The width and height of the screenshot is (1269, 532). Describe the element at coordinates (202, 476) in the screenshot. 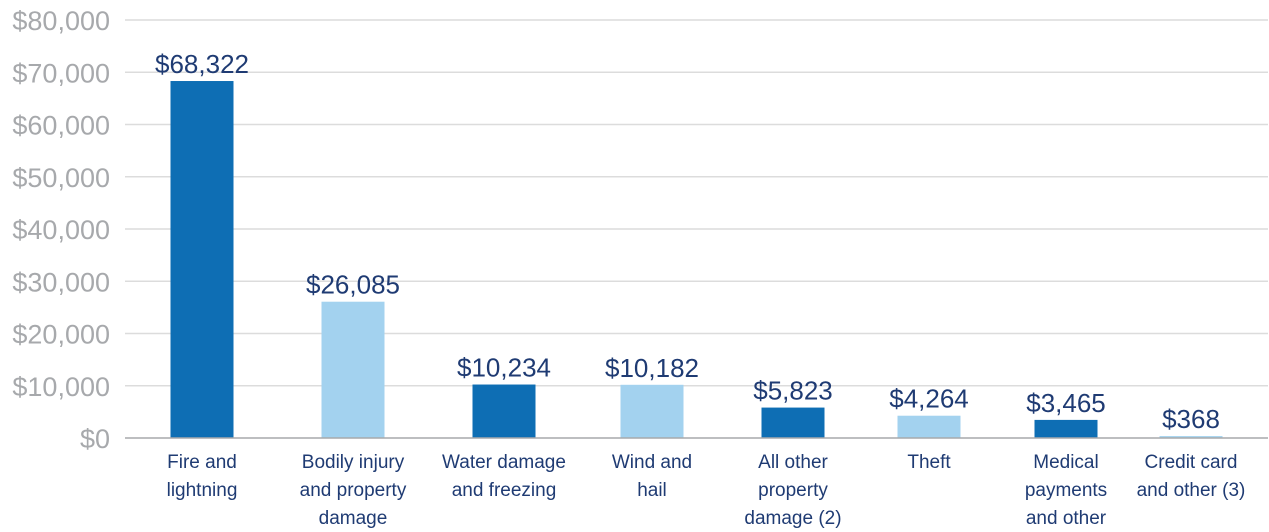

I see `x-tick-label: Fire and lightning` at that location.